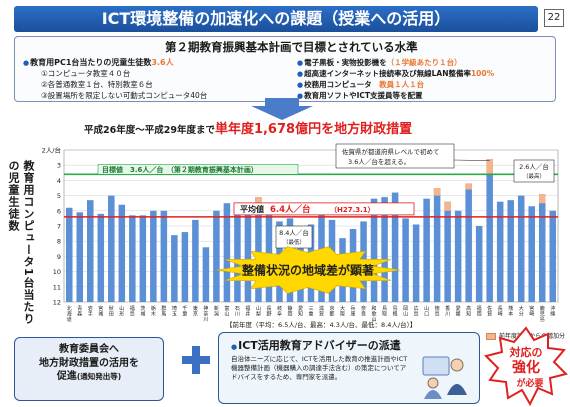  Describe the element at coordinates (534, 176) in the screenshot. I see `max-callout-label: （最高）` at that location.